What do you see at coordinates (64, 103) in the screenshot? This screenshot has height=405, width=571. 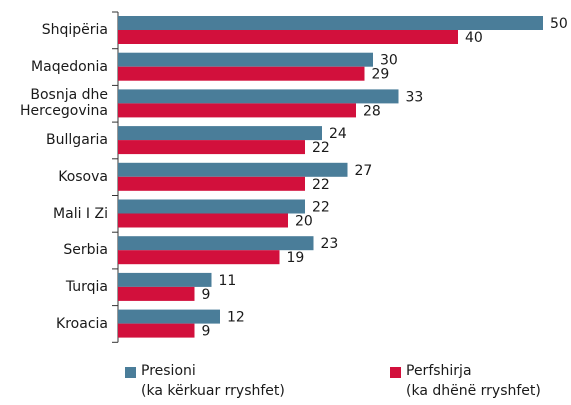 I see `category-label: Bosnja dhe Hercegovina` at bounding box center [64, 103].